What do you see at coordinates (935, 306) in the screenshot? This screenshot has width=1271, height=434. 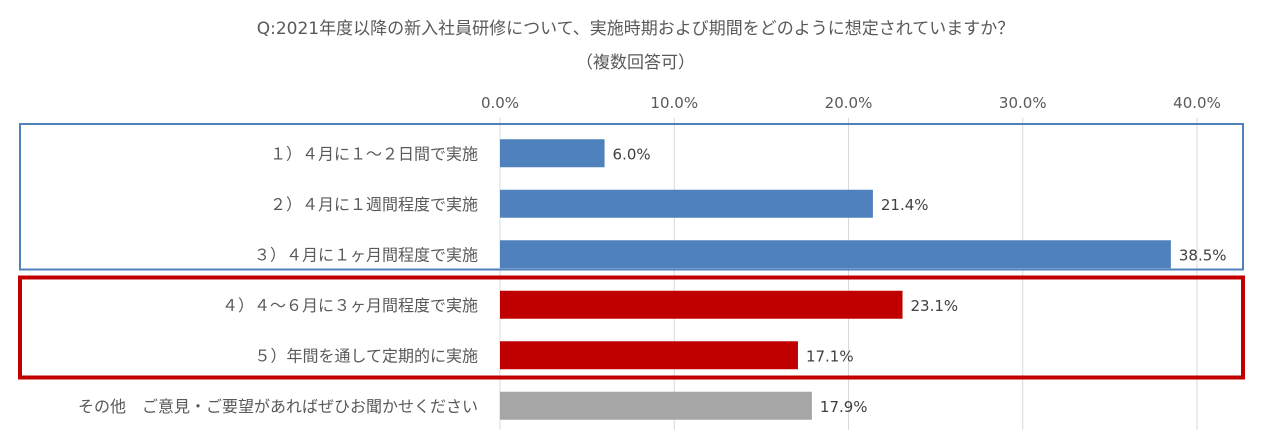 I see `data-label: 23.1%` at bounding box center [935, 306].